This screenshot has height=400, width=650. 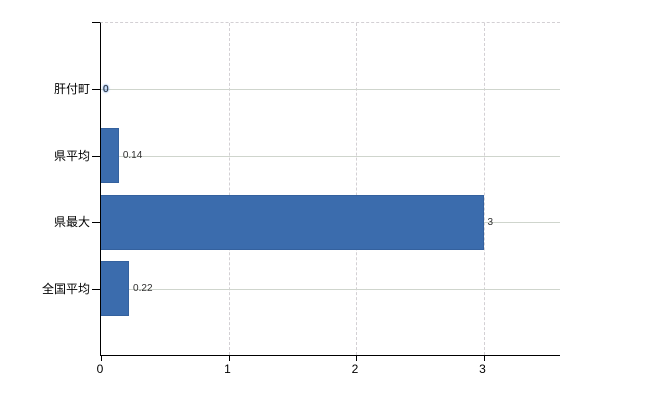 I want to click on value-label: 0.22, so click(x=143, y=289).